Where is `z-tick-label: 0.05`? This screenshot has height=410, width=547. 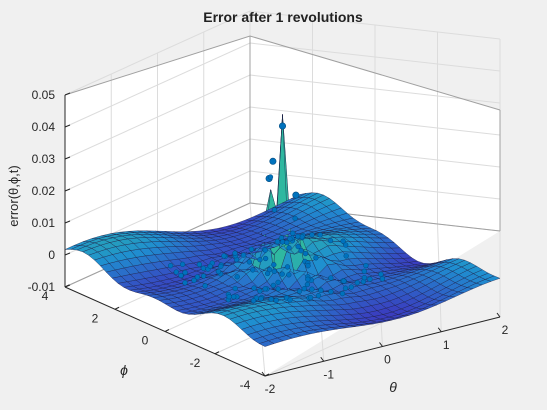
z-tick-label: 0.05 is located at coordinates (44, 95).